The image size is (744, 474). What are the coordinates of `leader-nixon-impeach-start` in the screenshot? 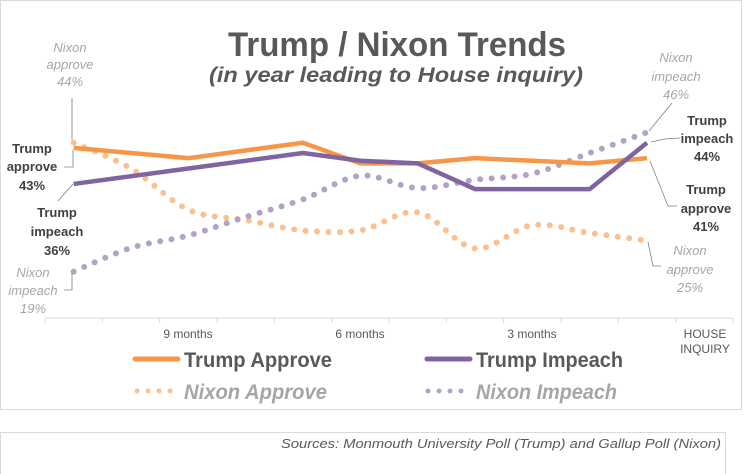 It's located at (68, 282).